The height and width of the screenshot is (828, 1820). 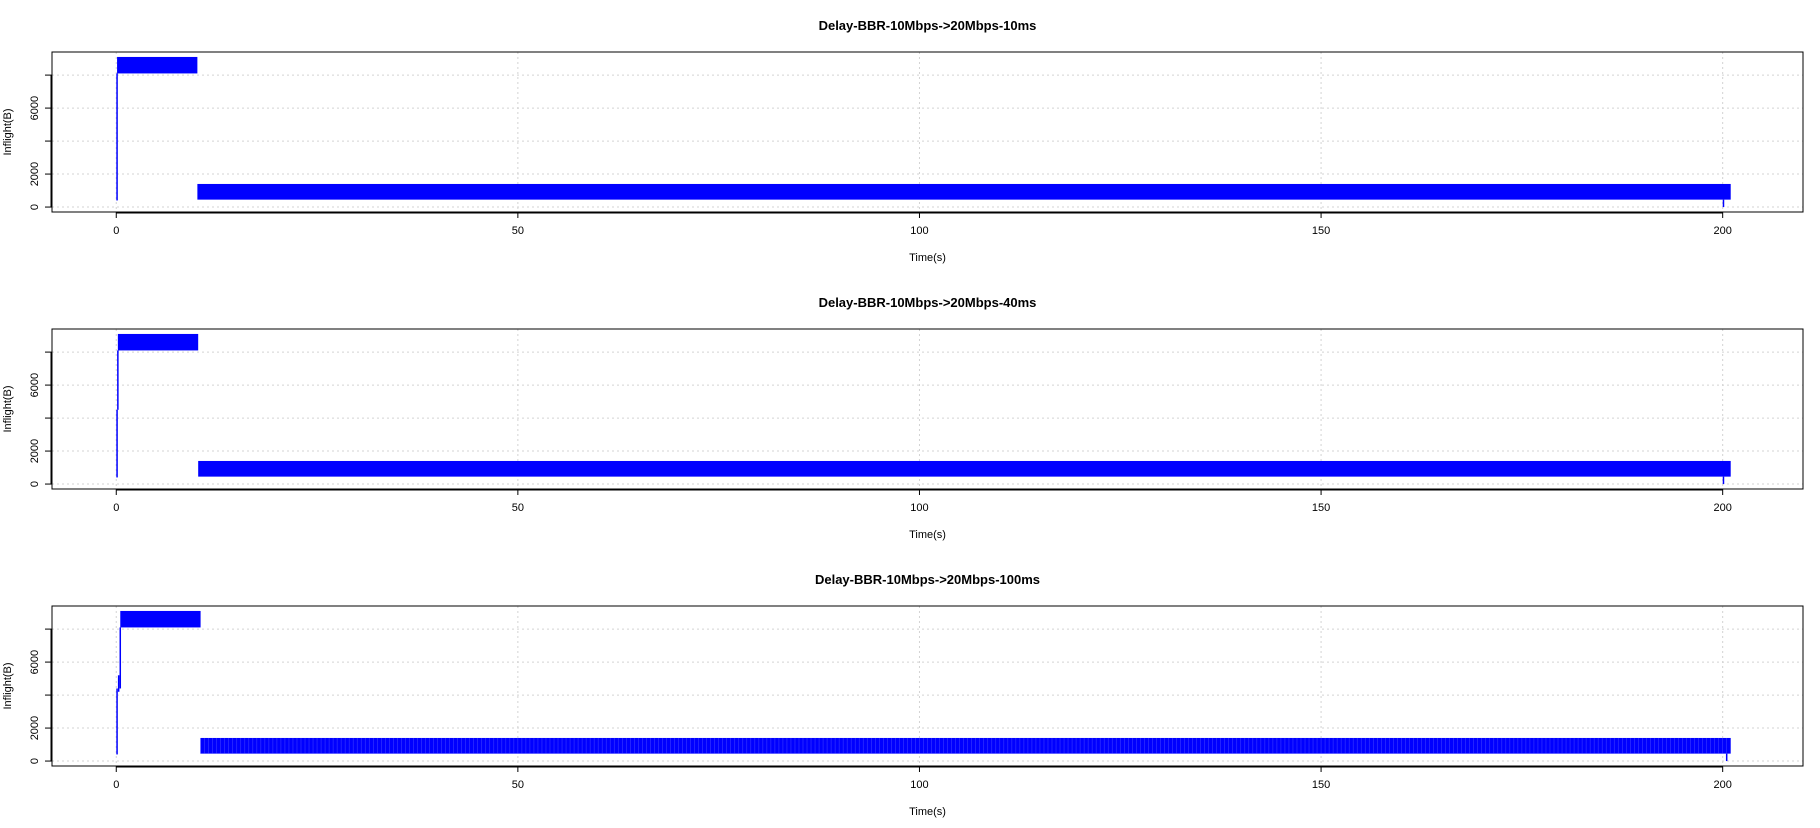 I want to click on chart-title: Delay-BBR-10Mbps->20Mbps-10ms, so click(x=928, y=25).